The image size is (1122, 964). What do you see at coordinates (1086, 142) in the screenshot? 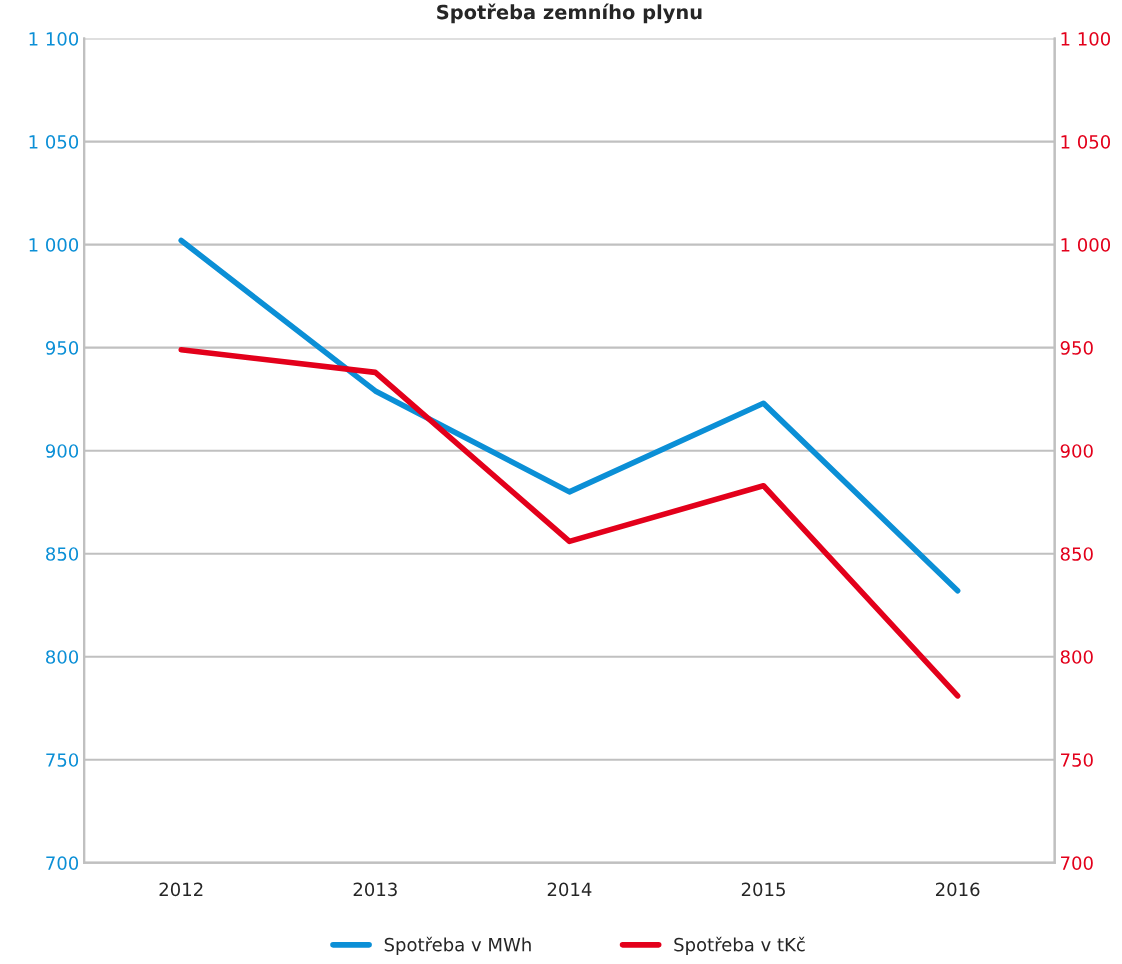
I see `y2-tick-label: 1 050` at bounding box center [1086, 142].